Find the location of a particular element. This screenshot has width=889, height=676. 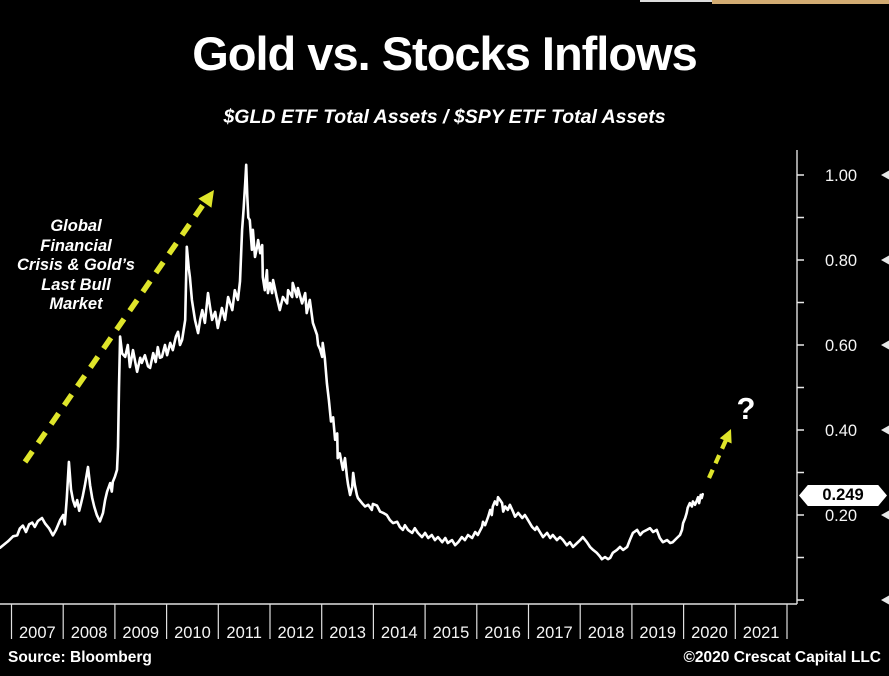

projection-arrow-shaft is located at coordinates (717, 459).